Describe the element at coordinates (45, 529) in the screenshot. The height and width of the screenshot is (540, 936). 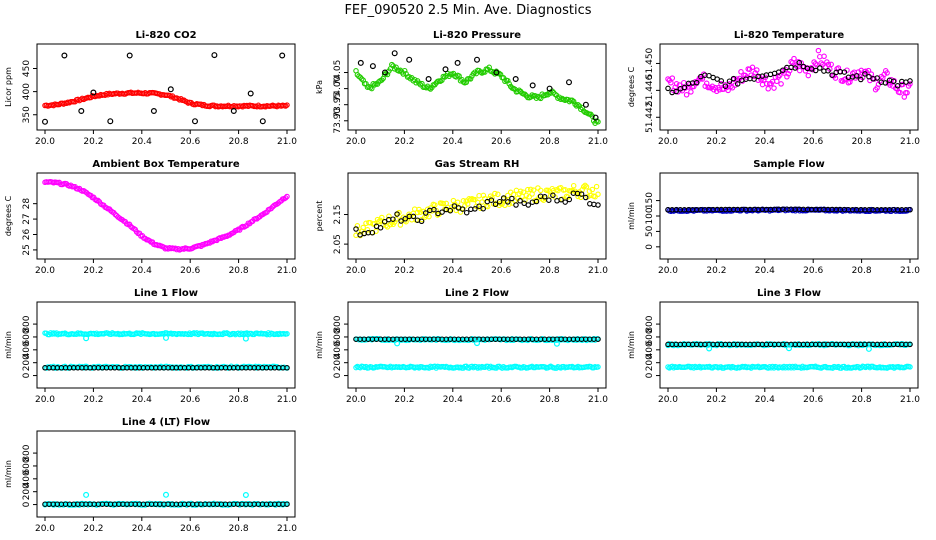
I see `x-tick-label: 20.0` at that location.